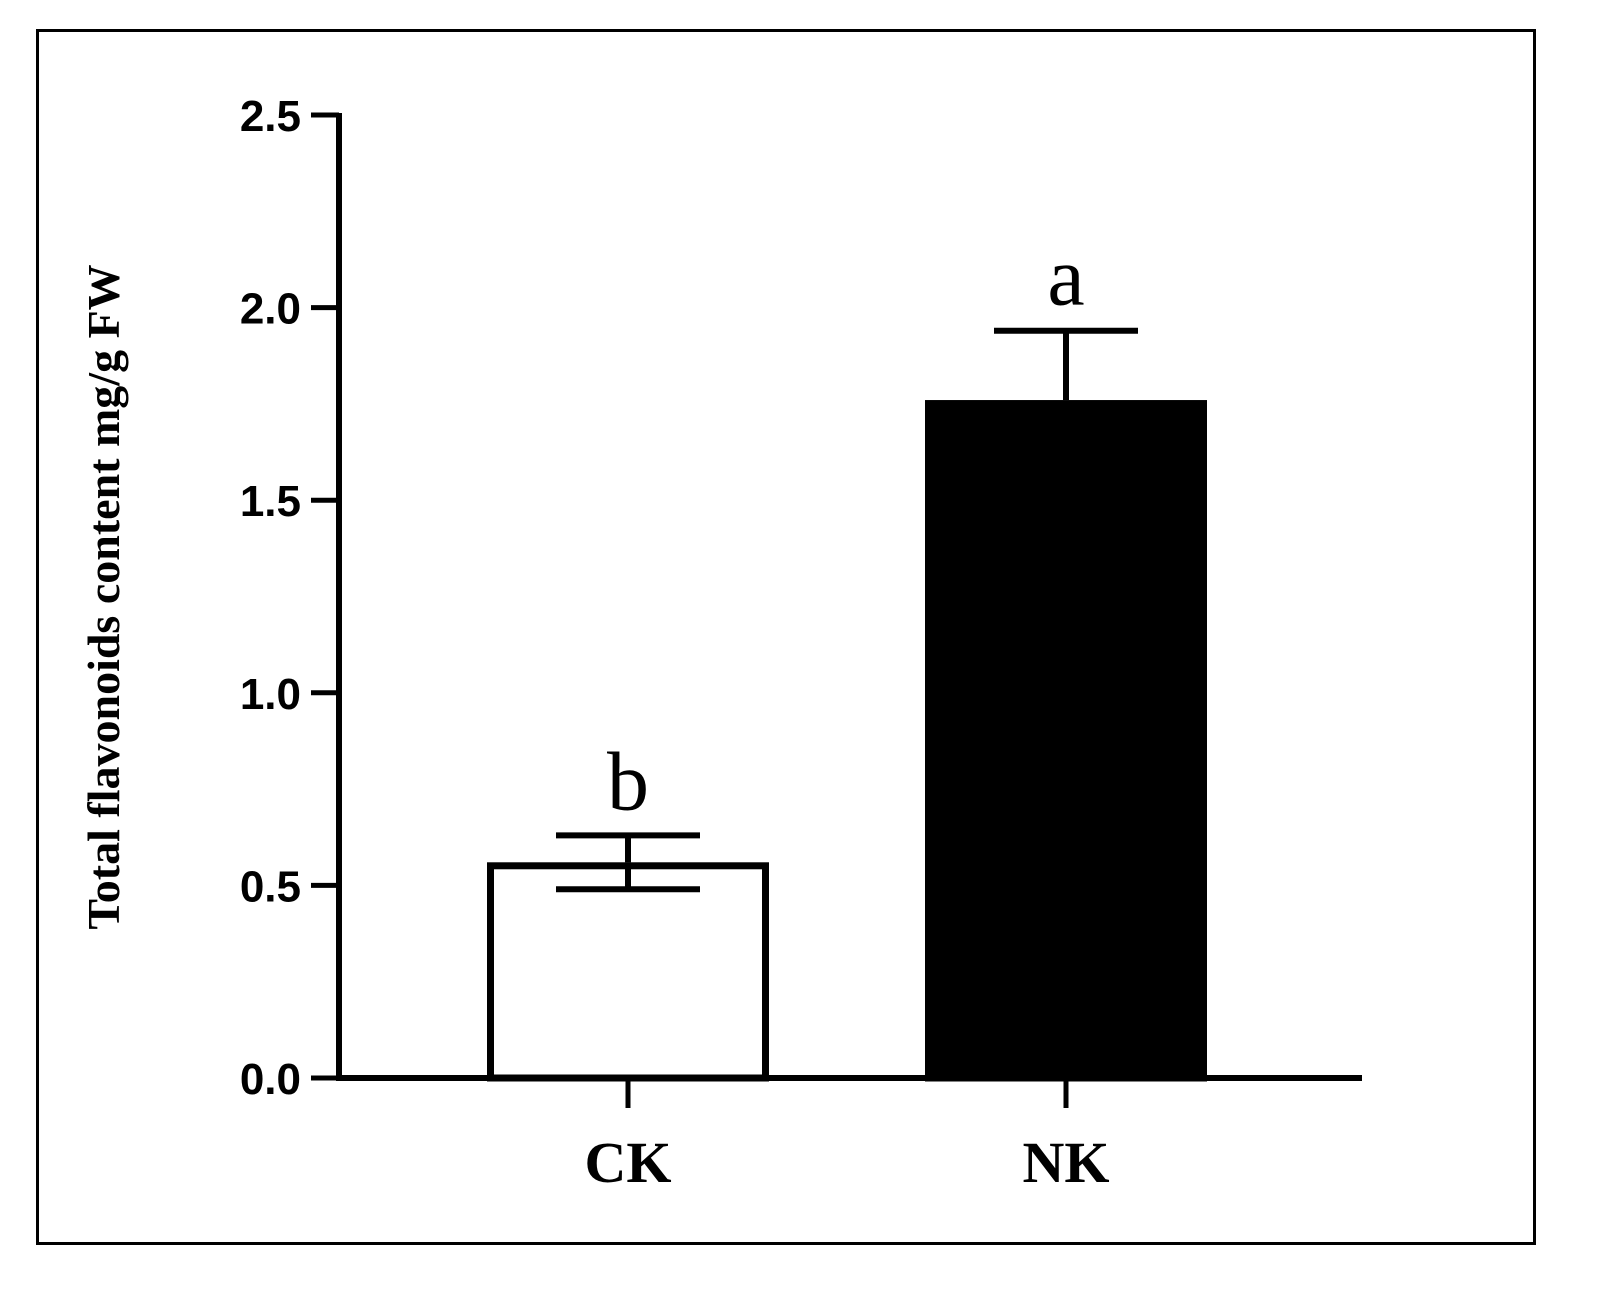 The height and width of the screenshot is (1310, 1600). I want to click on x-tick-label: CK, so click(628, 1162).